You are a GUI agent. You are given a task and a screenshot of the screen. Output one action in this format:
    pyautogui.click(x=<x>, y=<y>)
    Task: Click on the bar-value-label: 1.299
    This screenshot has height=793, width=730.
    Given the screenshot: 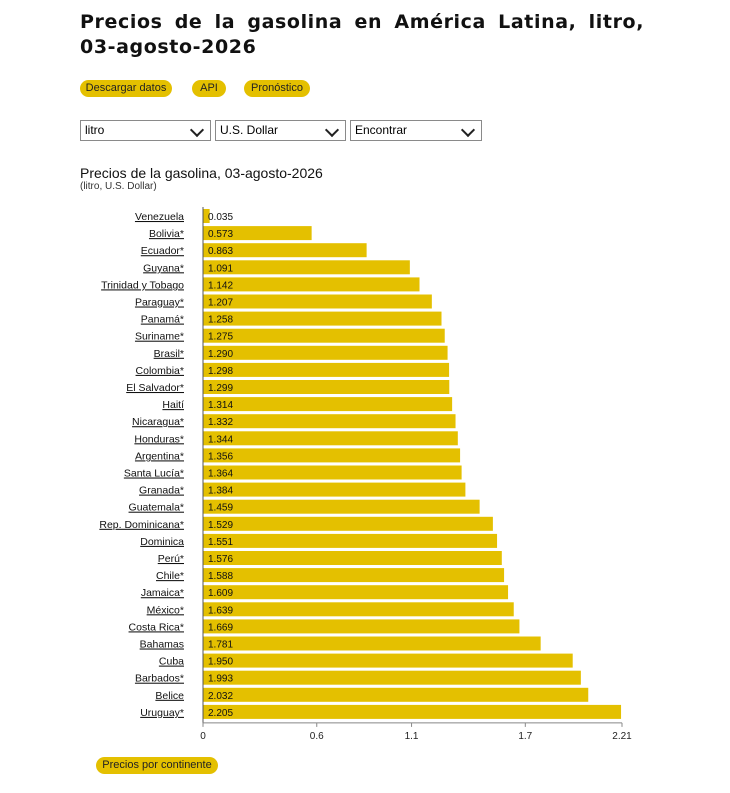 What is the action you would take?
    pyautogui.click(x=220, y=388)
    